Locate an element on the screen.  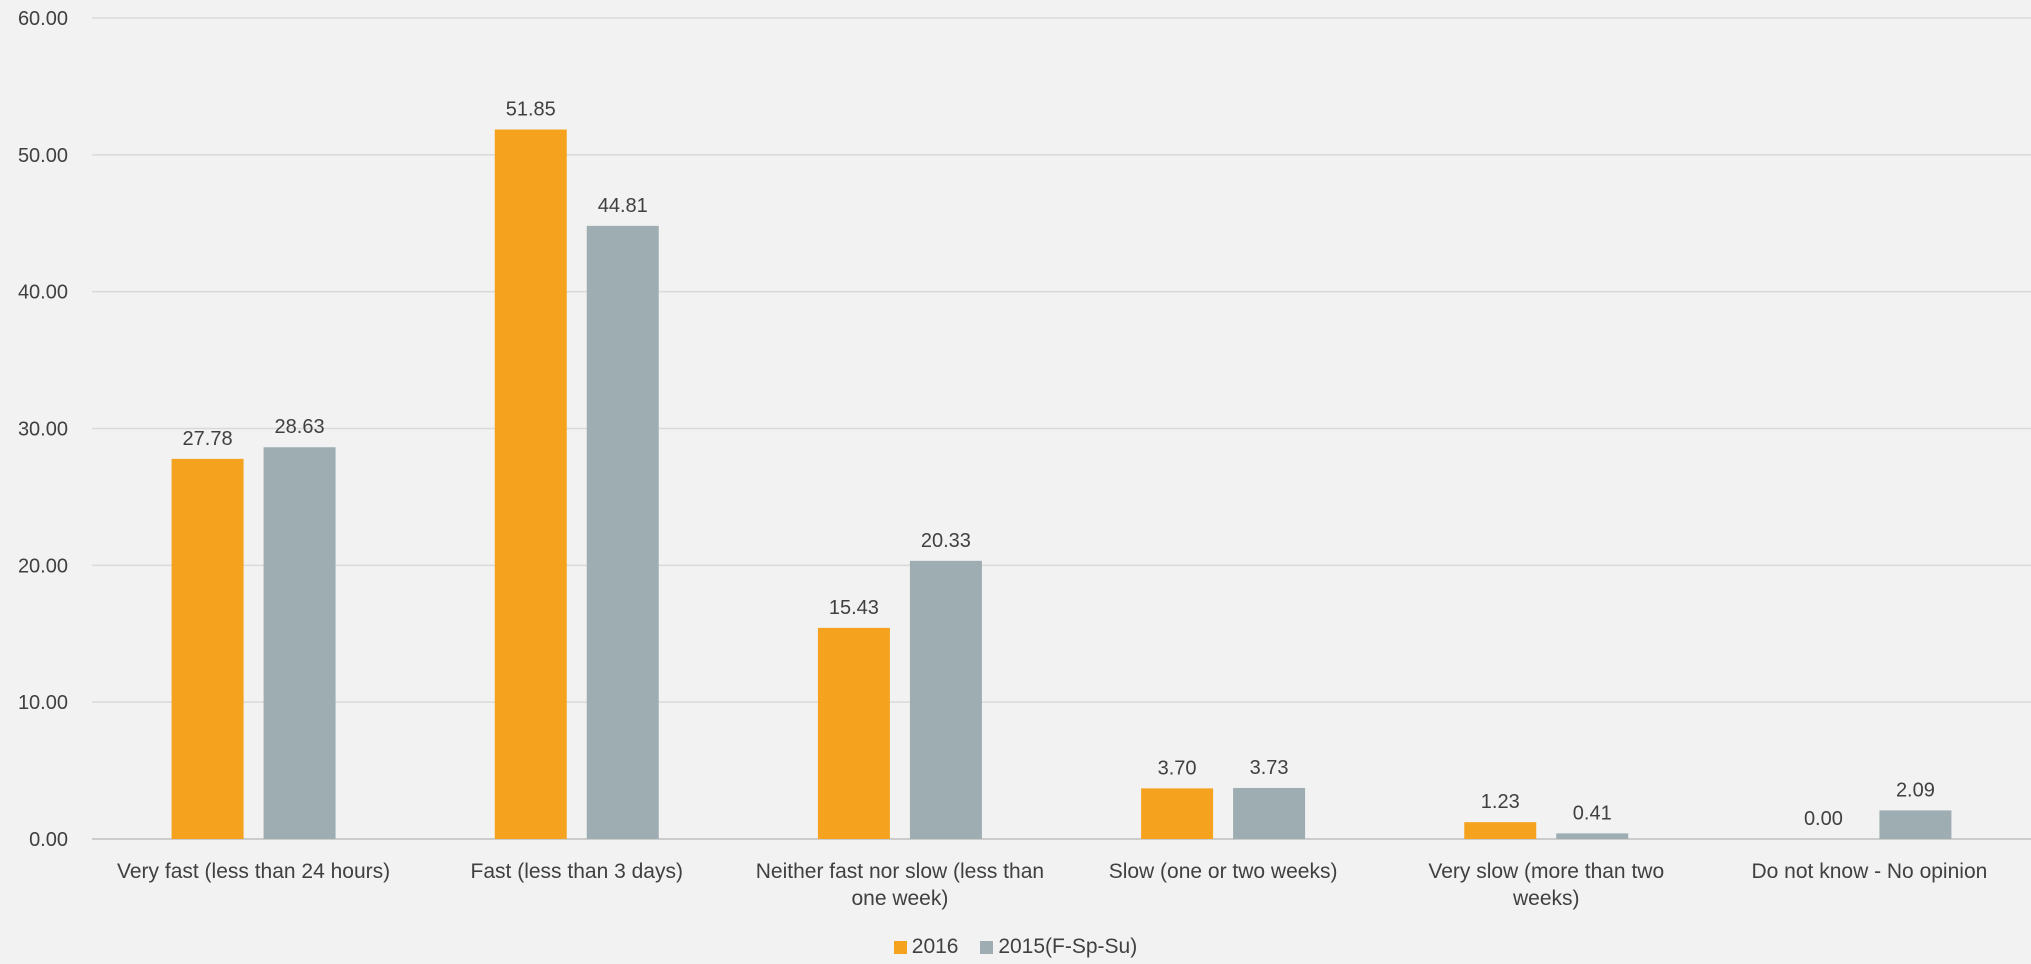
data-label: 3.73 is located at coordinates (1269, 768).